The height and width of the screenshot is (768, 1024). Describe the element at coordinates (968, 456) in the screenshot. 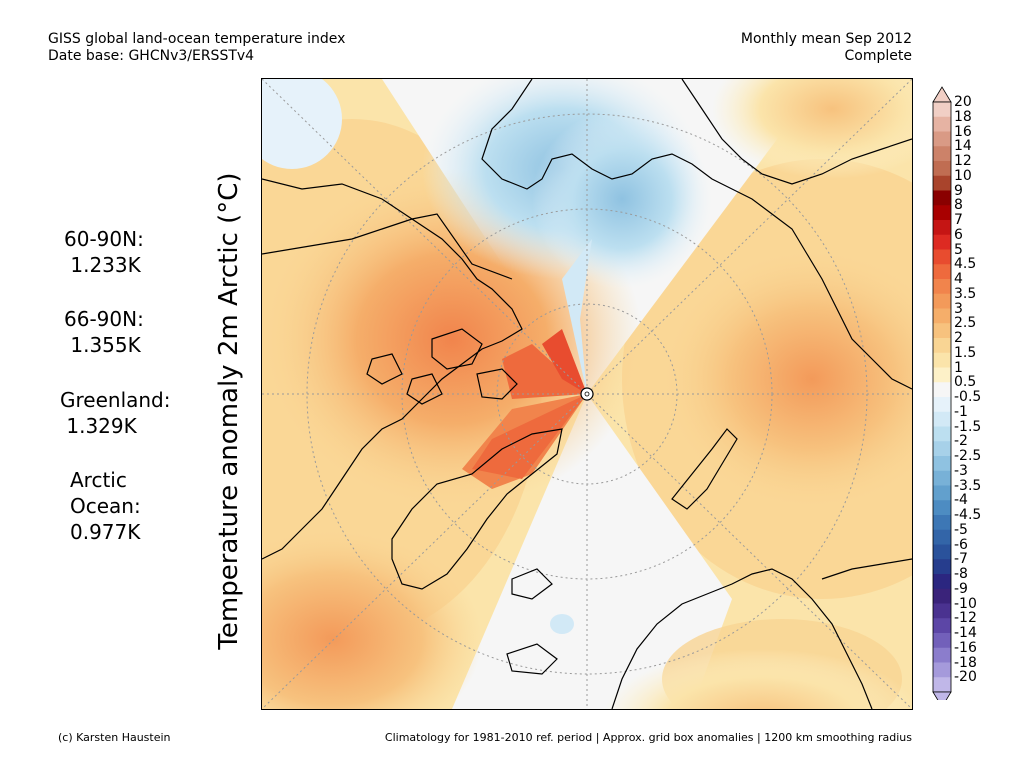

I see `colorbar-label: -2.5` at that location.